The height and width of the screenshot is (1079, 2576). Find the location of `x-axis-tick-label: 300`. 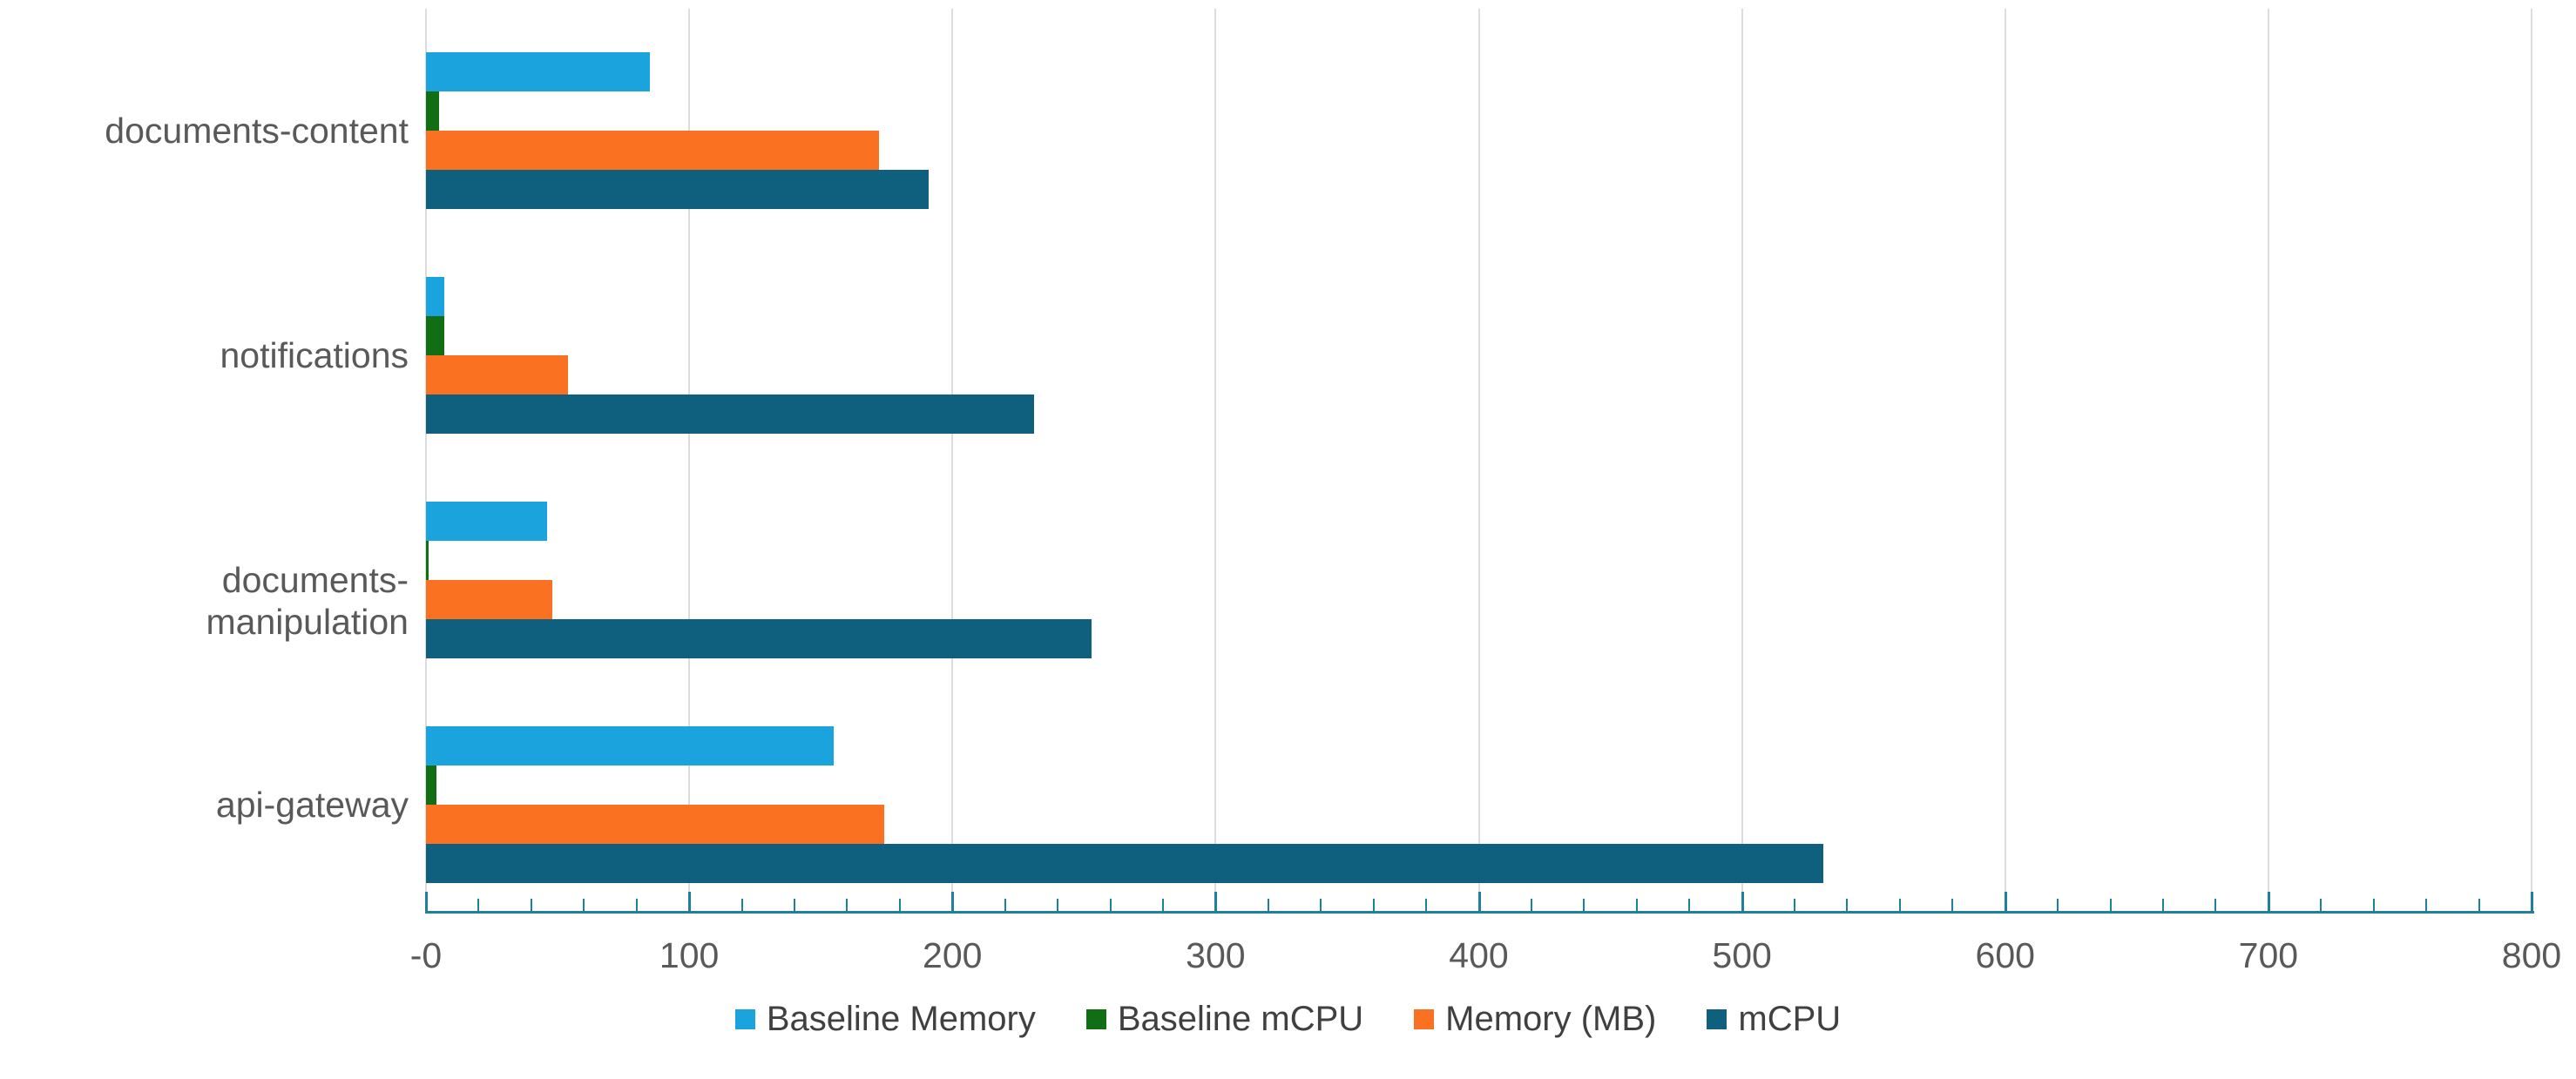

x-axis-tick-label: 300 is located at coordinates (1216, 955).